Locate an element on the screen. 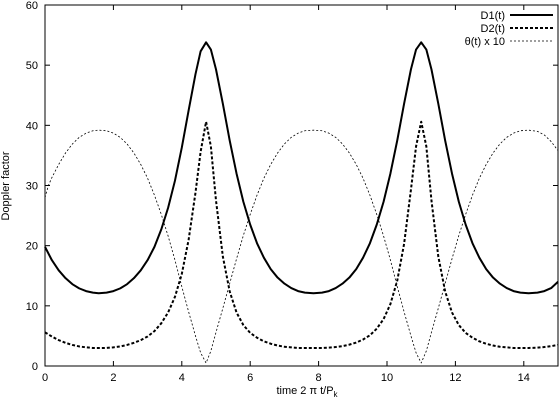  legend-label-1: D1(t) is located at coordinates (493, 16).